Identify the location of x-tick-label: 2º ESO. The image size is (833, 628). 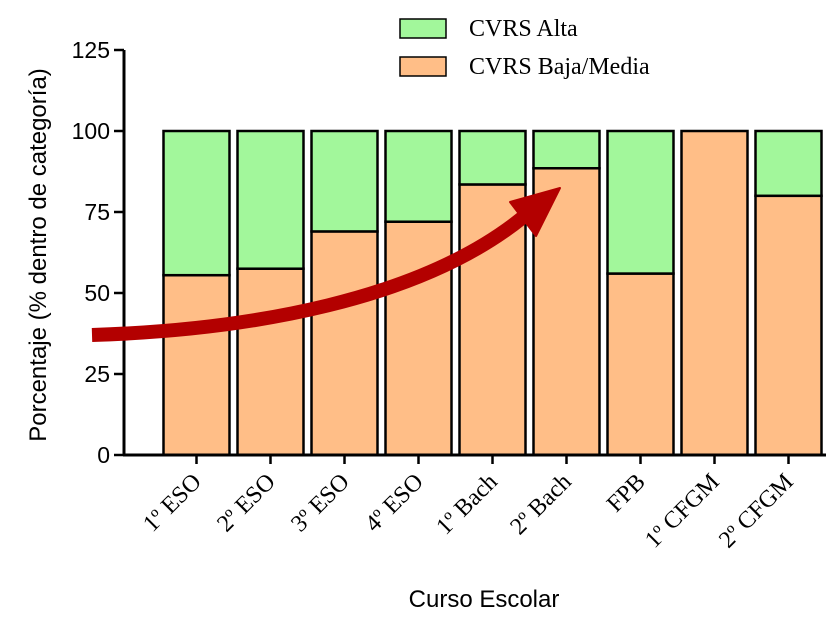
(246, 503).